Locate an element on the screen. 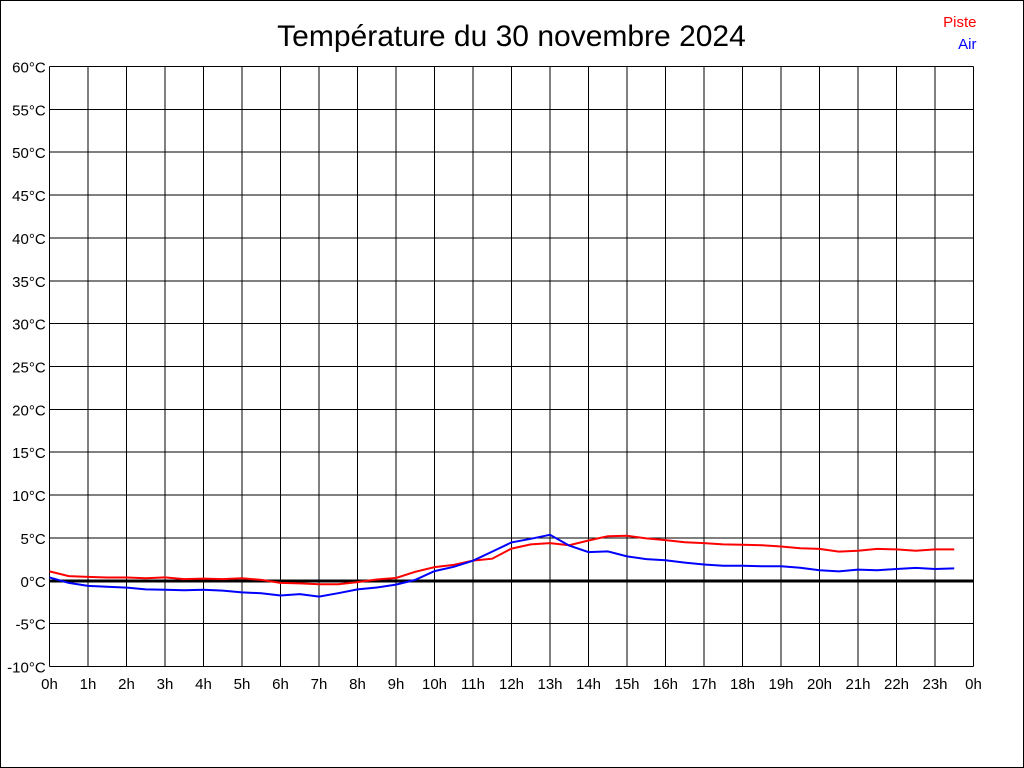 The image size is (1024, 768). svg-text: 12h is located at coordinates (511, 684).